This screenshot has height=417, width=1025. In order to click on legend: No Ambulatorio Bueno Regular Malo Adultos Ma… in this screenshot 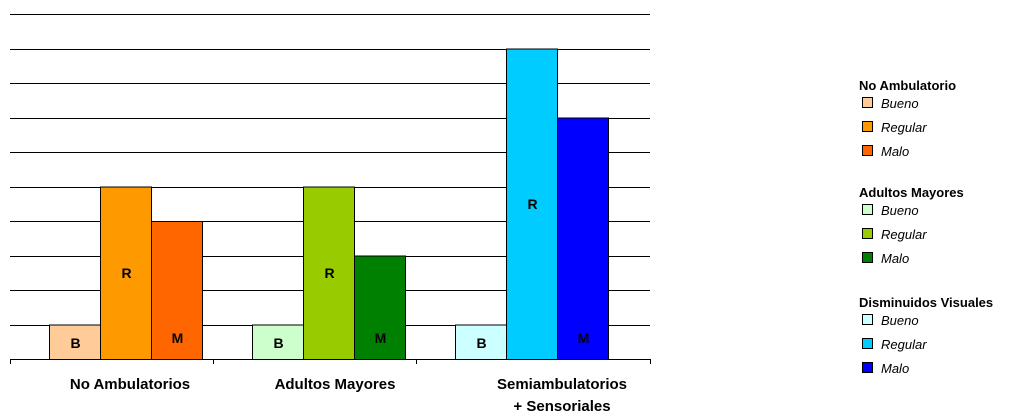, I will do `click(926, 227)`.